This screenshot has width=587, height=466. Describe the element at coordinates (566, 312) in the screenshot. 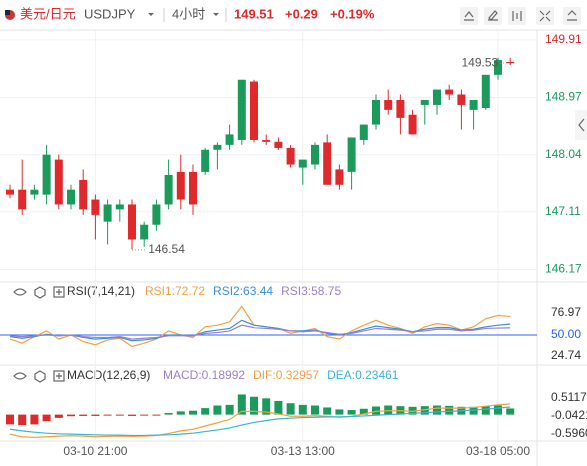

I see `y-tick-label: 76.97` at that location.